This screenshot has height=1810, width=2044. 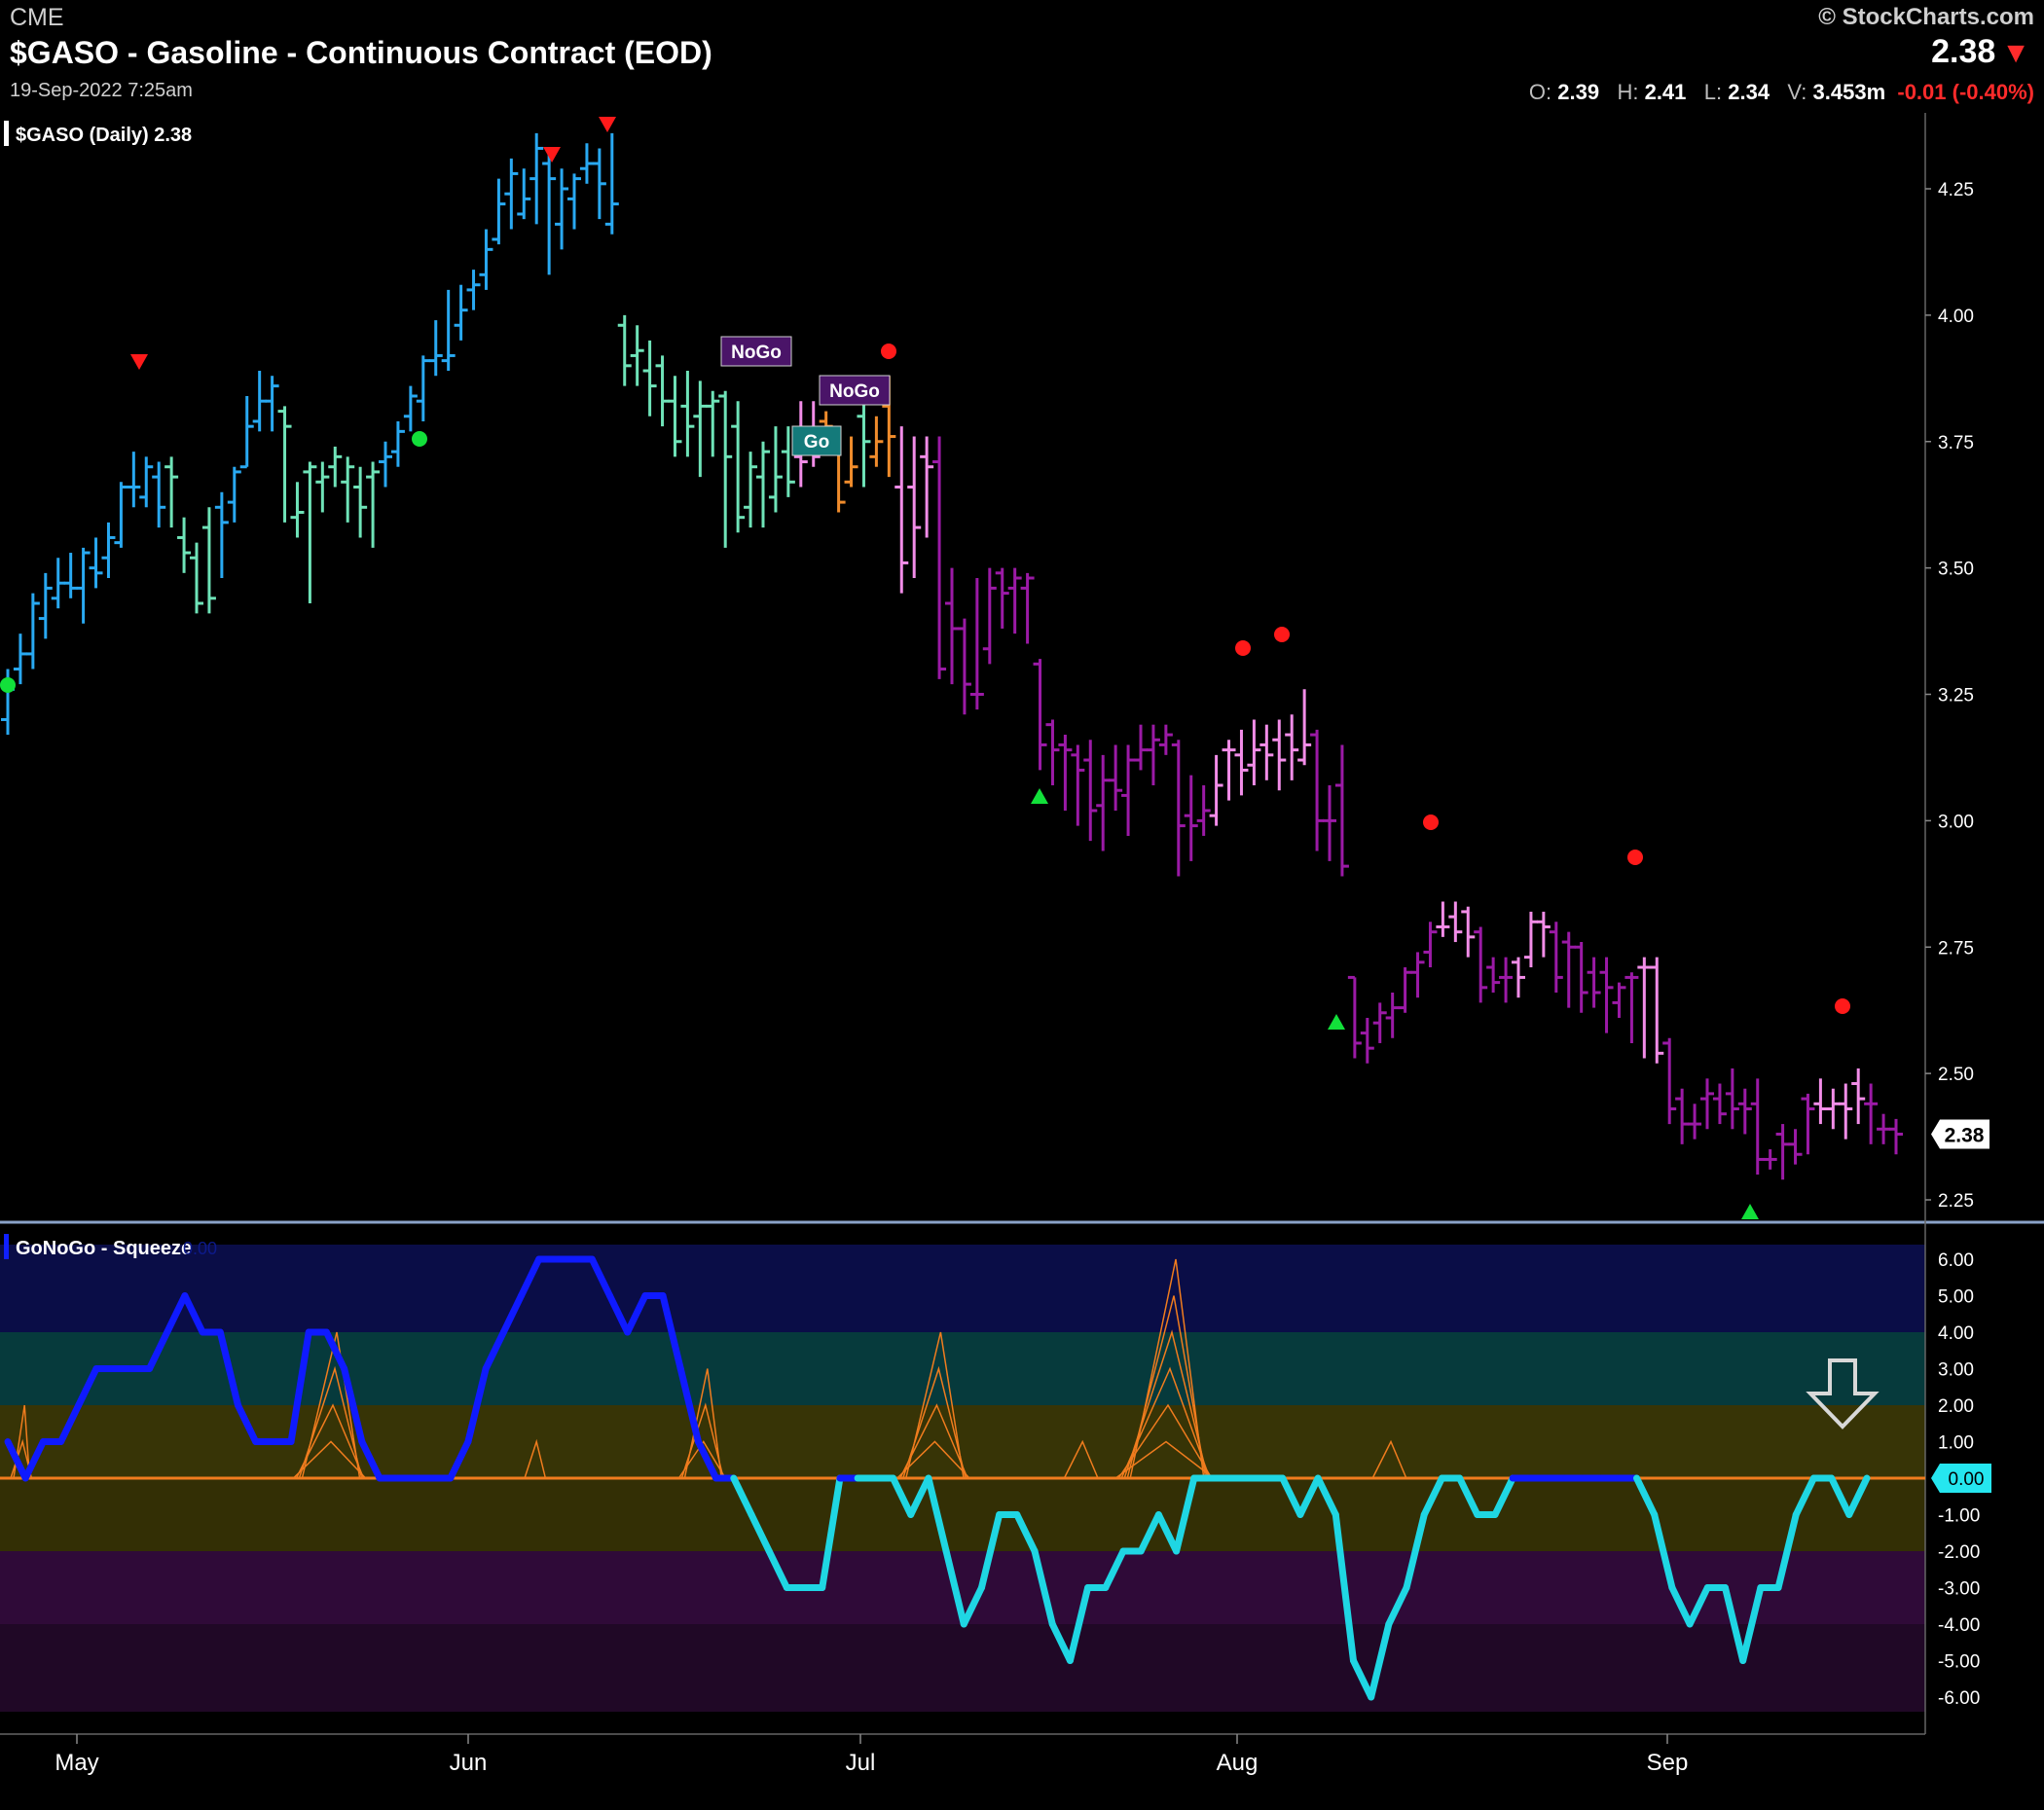 I want to click on last-price-flag-text: 2.38, so click(x=1965, y=1135).